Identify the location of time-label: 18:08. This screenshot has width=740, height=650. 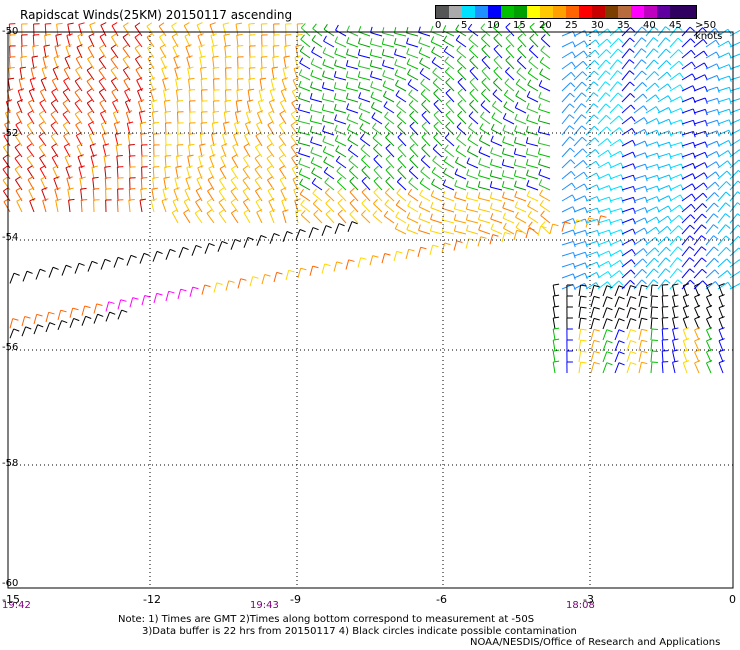
(580, 605).